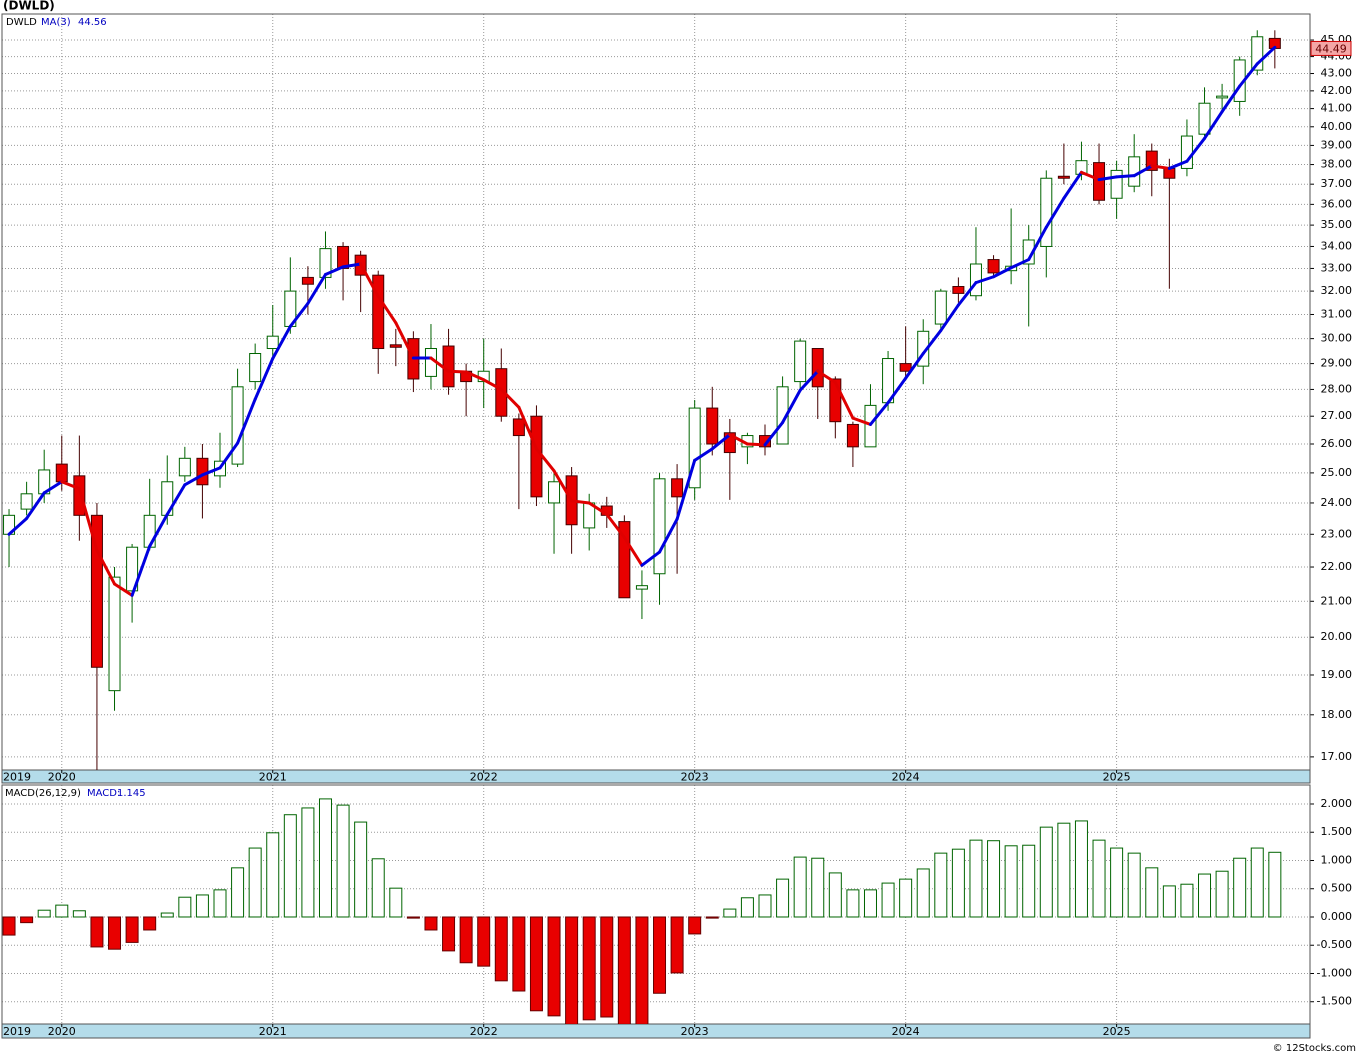 The width and height of the screenshot is (1360, 1056). I want to click on y-tick-label: -1.500, so click(1334, 1001).